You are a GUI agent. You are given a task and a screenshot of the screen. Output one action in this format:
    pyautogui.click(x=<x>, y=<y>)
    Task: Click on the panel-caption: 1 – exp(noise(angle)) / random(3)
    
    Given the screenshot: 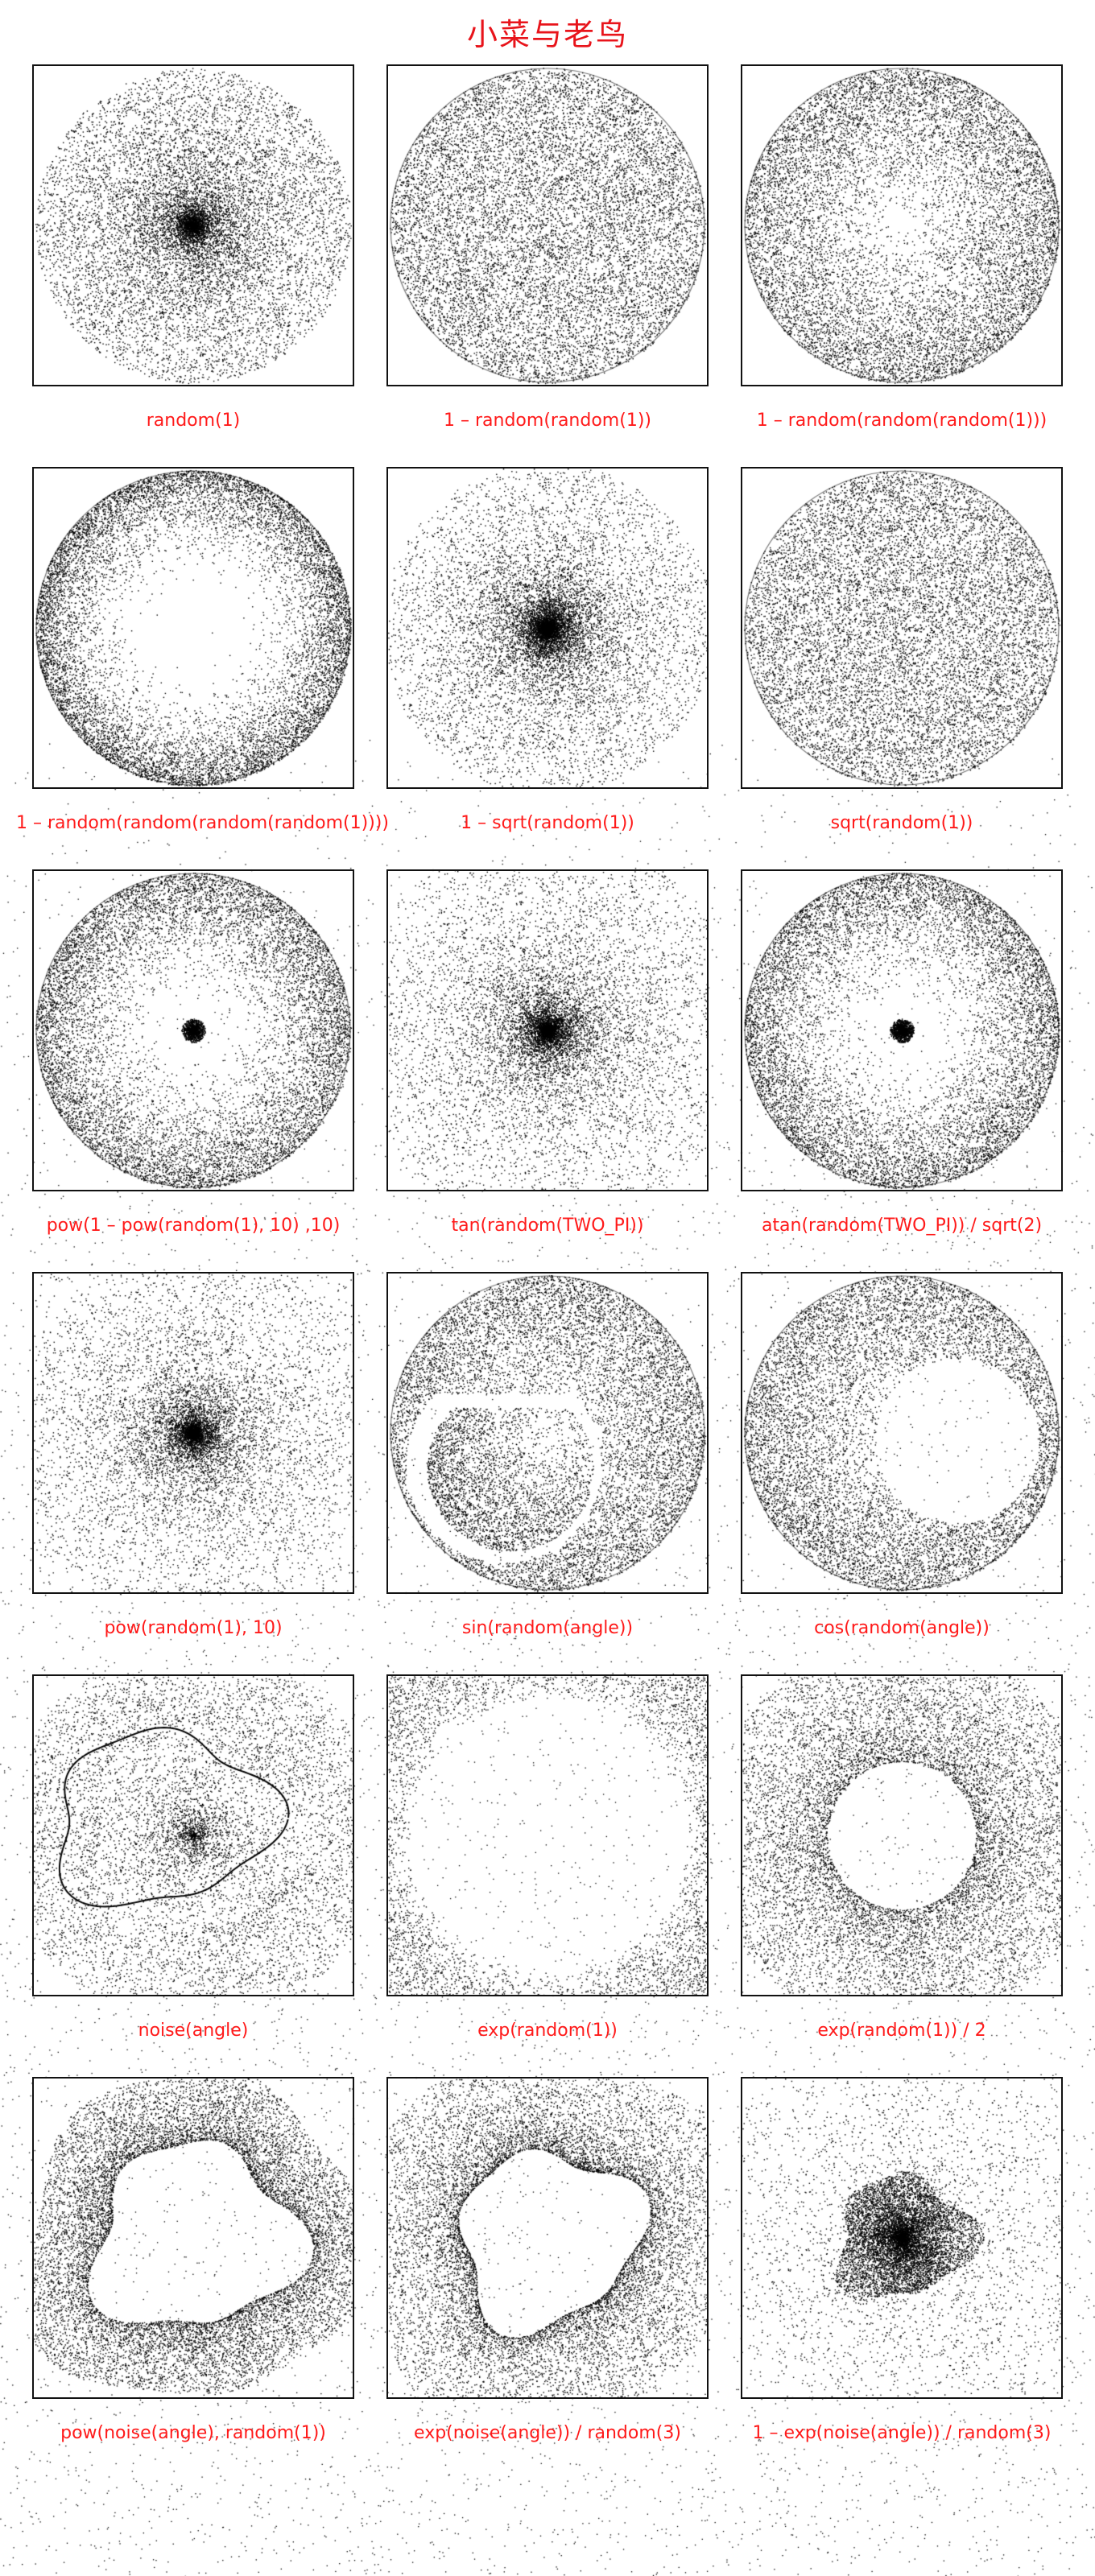 What is the action you would take?
    pyautogui.click(x=902, y=2433)
    